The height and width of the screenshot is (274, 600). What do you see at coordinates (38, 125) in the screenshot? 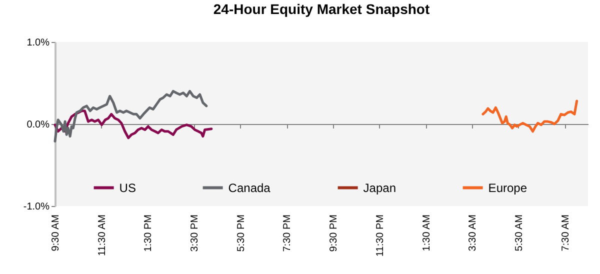
I see `y-tick-label: 0.0%` at bounding box center [38, 125].